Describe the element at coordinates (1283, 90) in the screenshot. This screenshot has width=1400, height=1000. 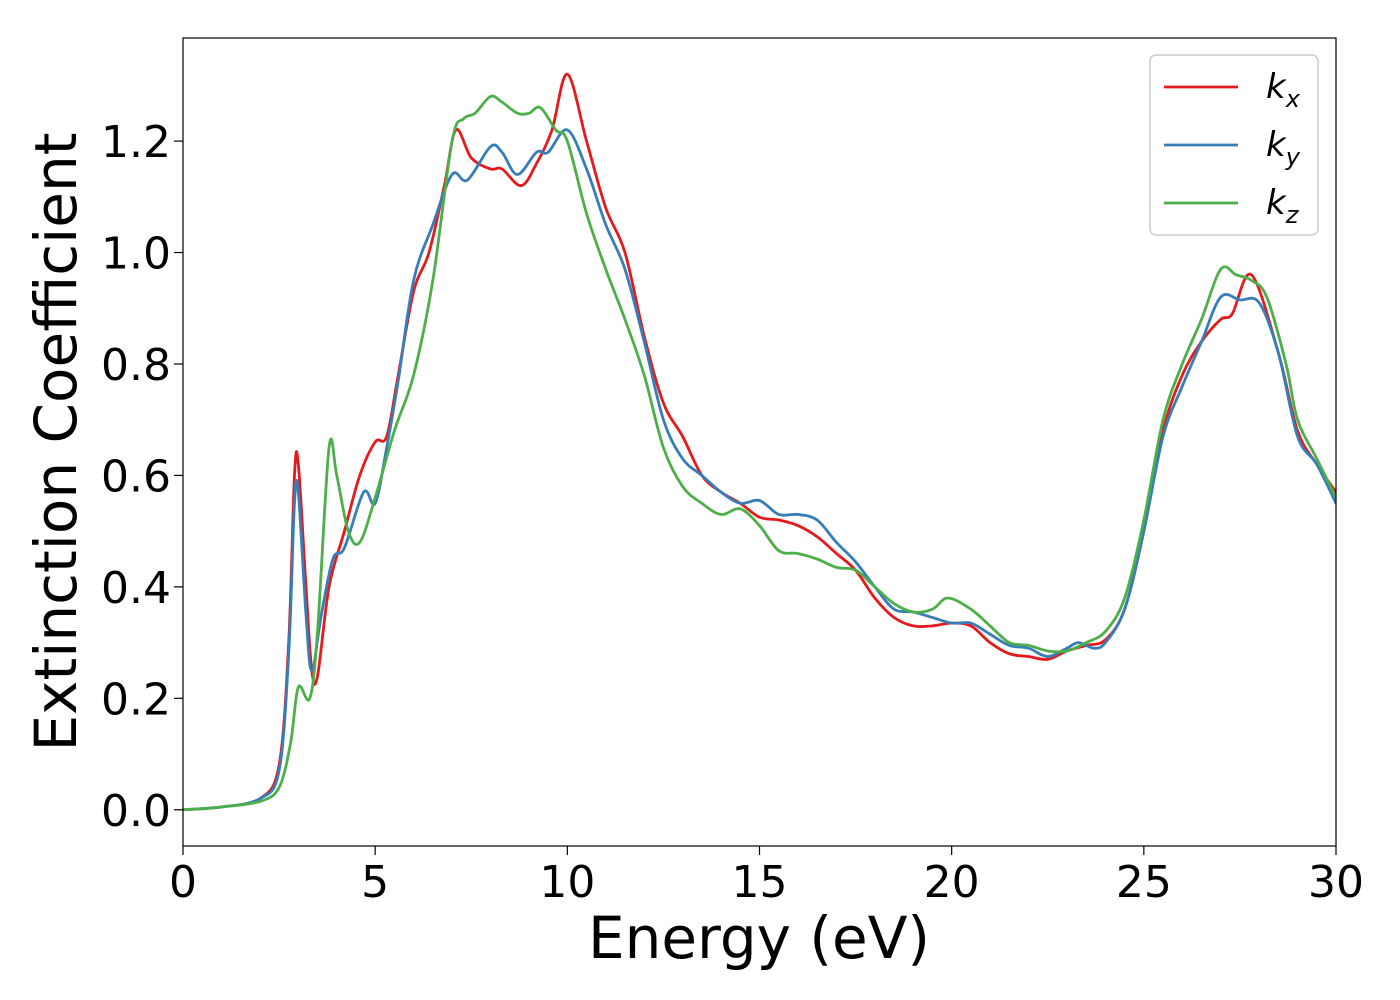
I see `legend-label-x: kx` at that location.